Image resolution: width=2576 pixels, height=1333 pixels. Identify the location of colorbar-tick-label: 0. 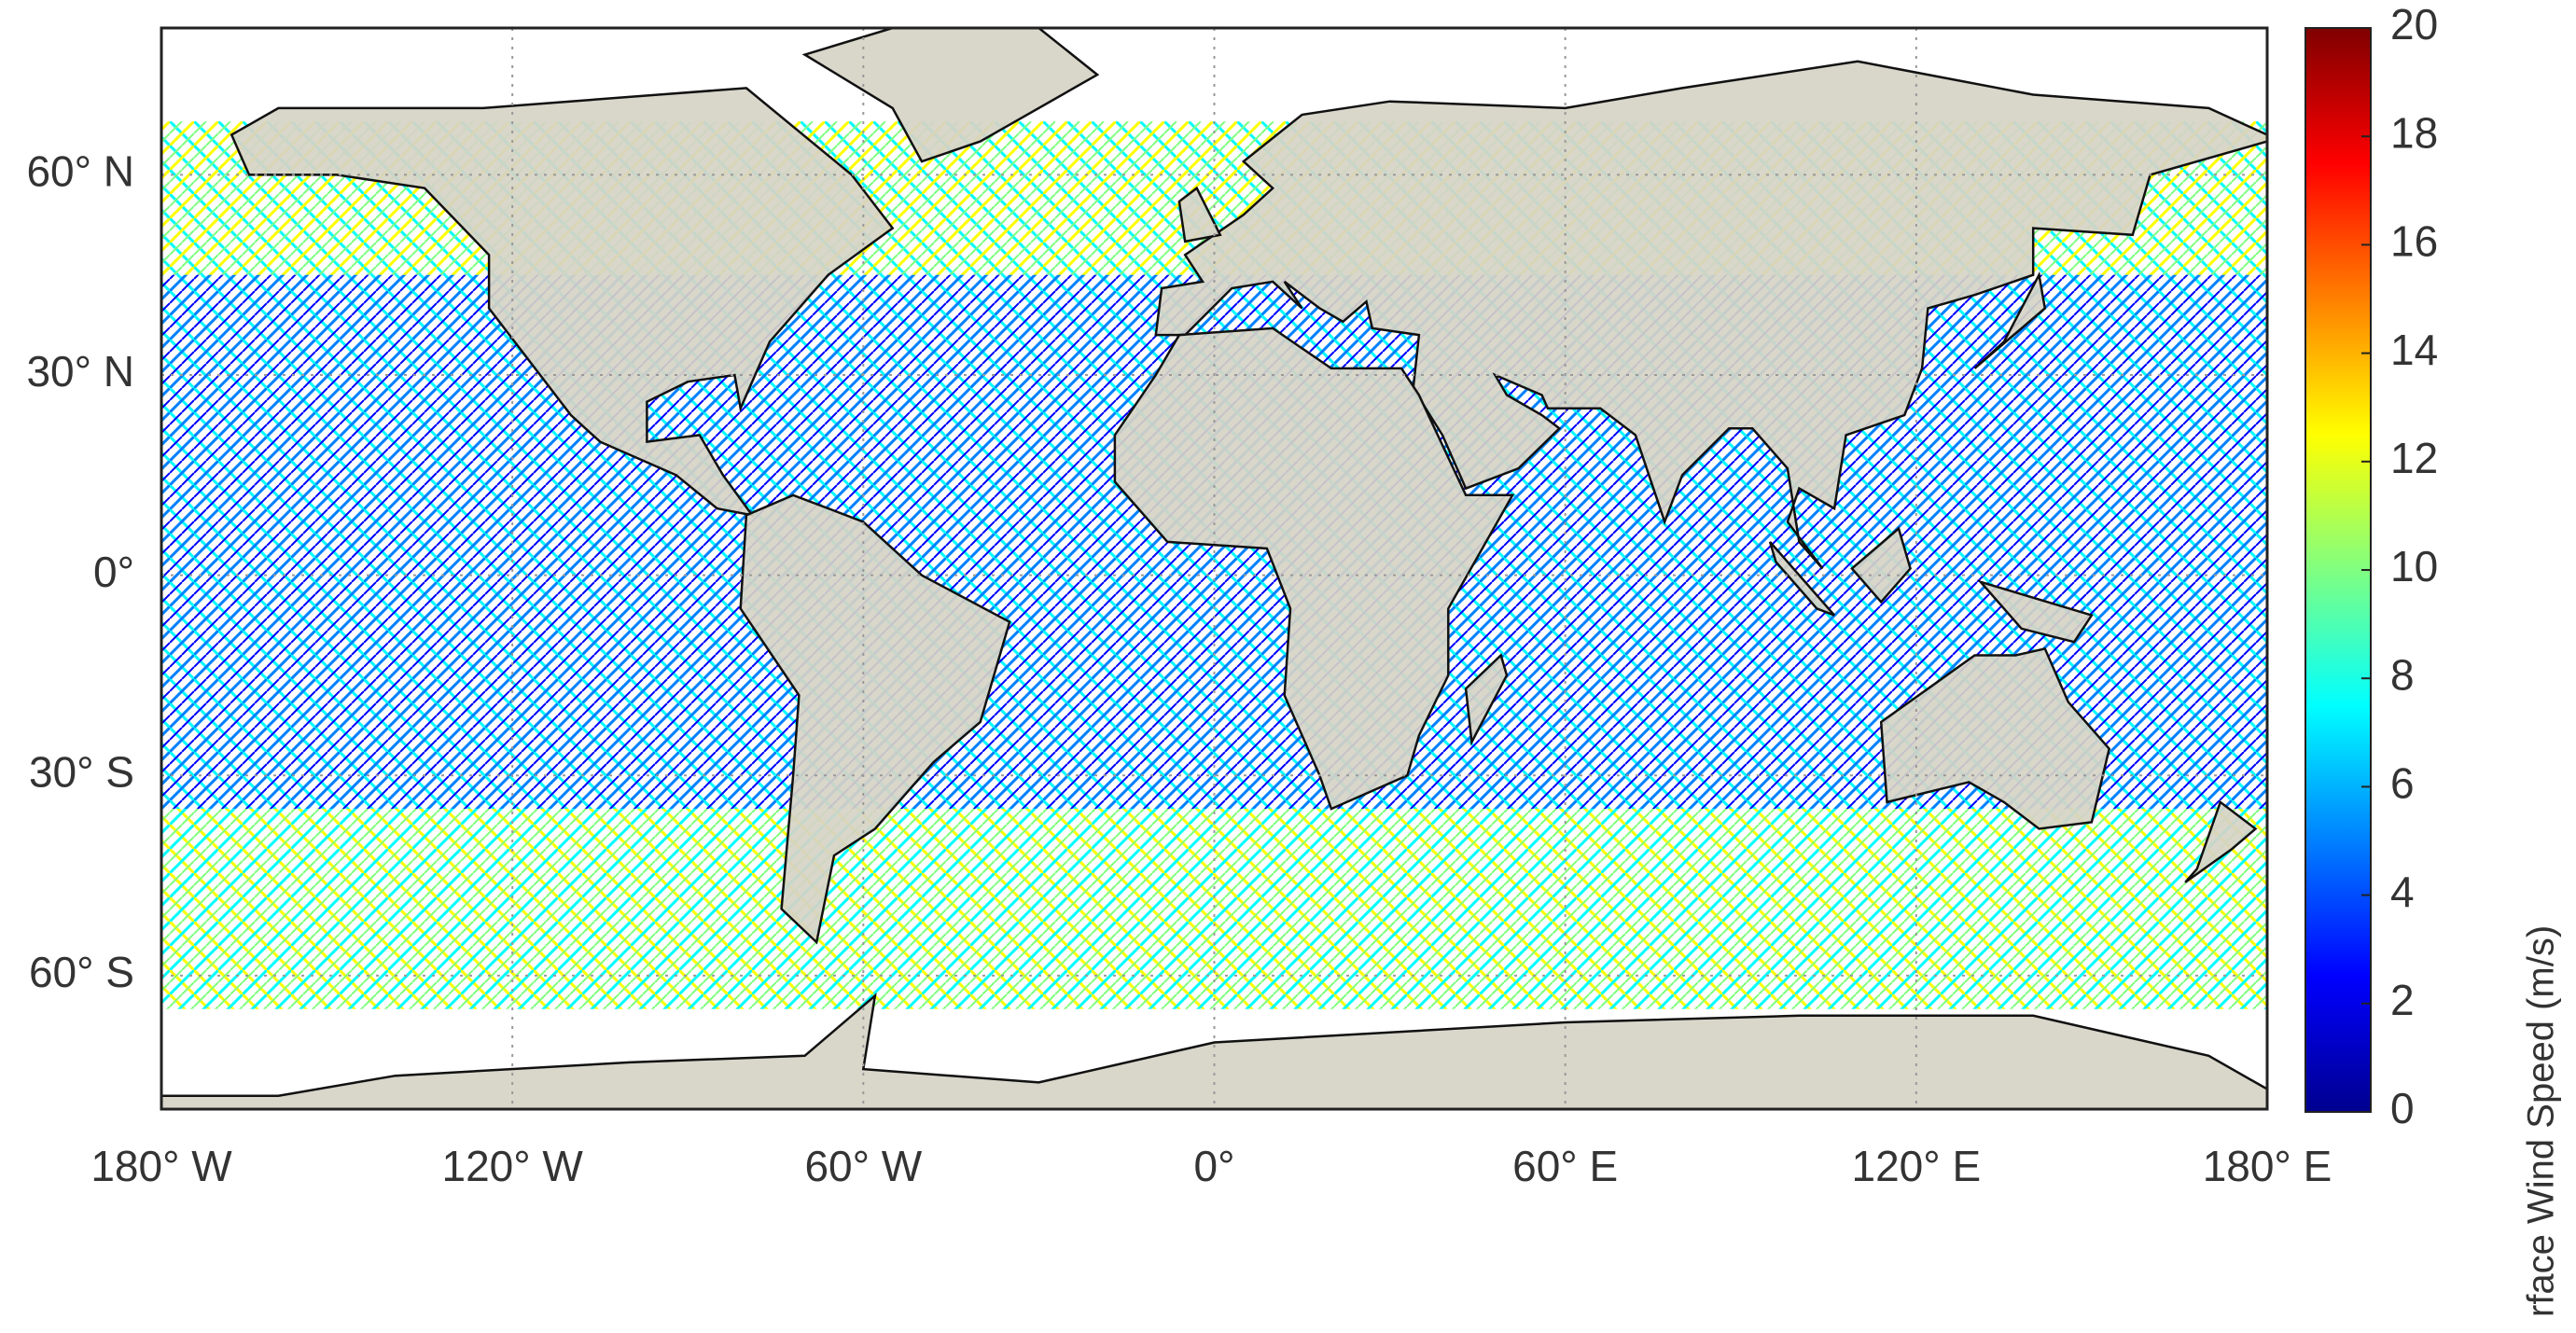
(2402, 1108).